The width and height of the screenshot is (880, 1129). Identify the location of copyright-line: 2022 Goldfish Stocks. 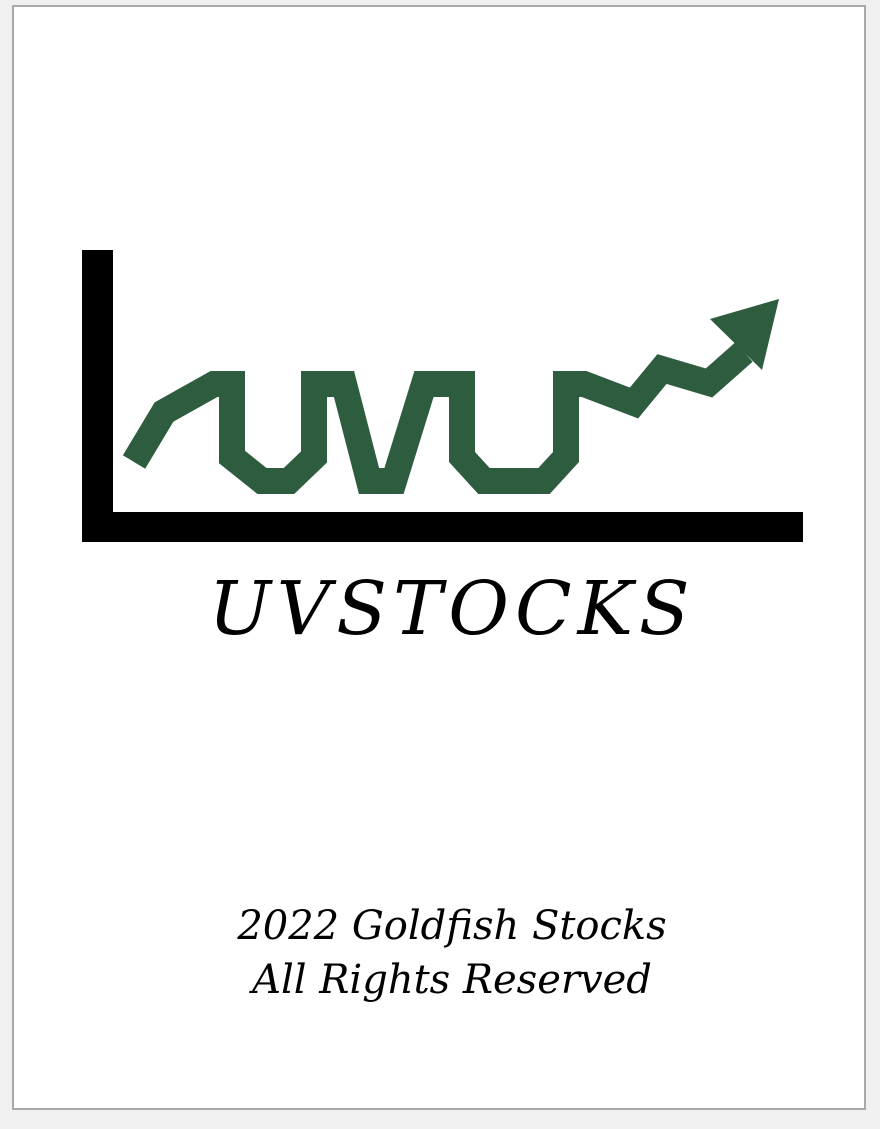
(452, 926).